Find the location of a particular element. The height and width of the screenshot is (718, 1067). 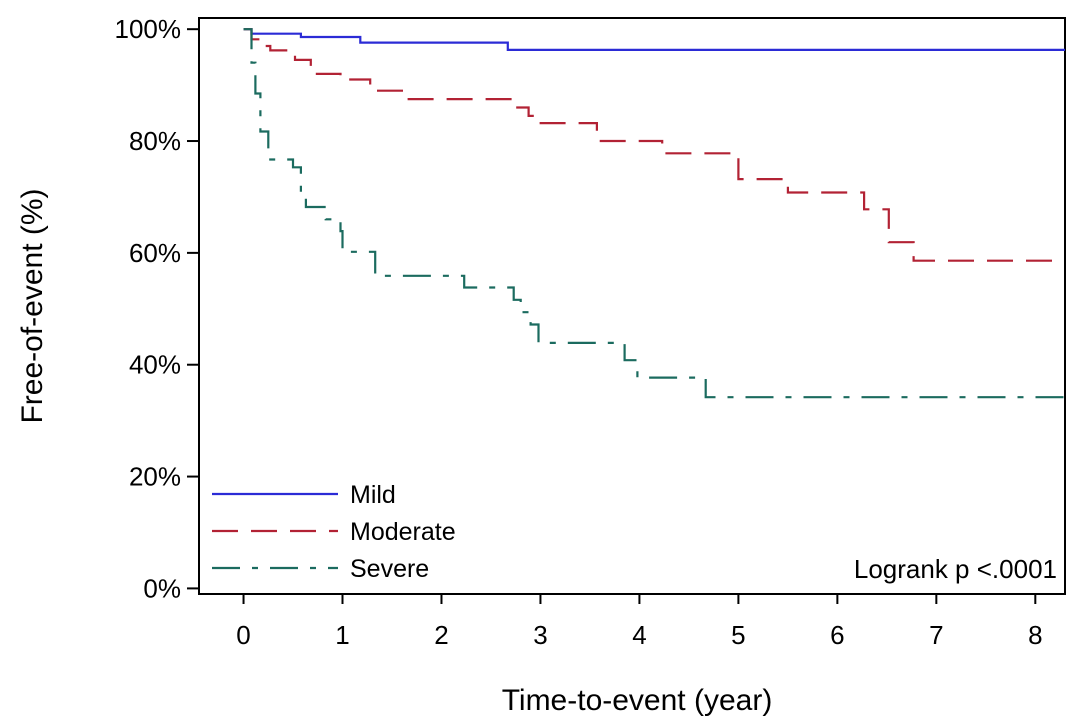

x-tick-label: 2 is located at coordinates (441, 635).